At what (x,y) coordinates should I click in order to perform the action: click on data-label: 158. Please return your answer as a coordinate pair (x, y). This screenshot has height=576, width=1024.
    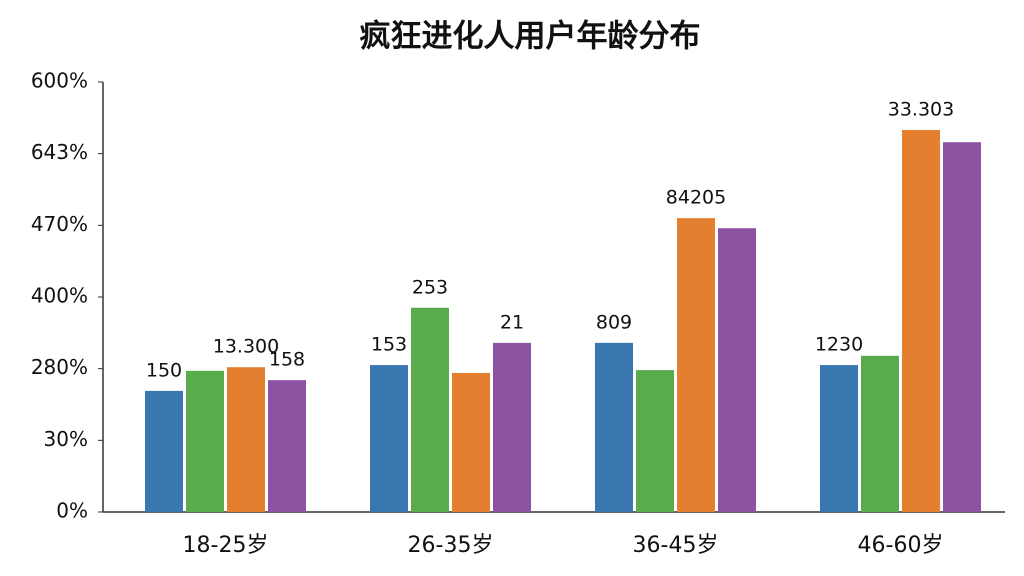
    Looking at the image, I should click on (287, 360).